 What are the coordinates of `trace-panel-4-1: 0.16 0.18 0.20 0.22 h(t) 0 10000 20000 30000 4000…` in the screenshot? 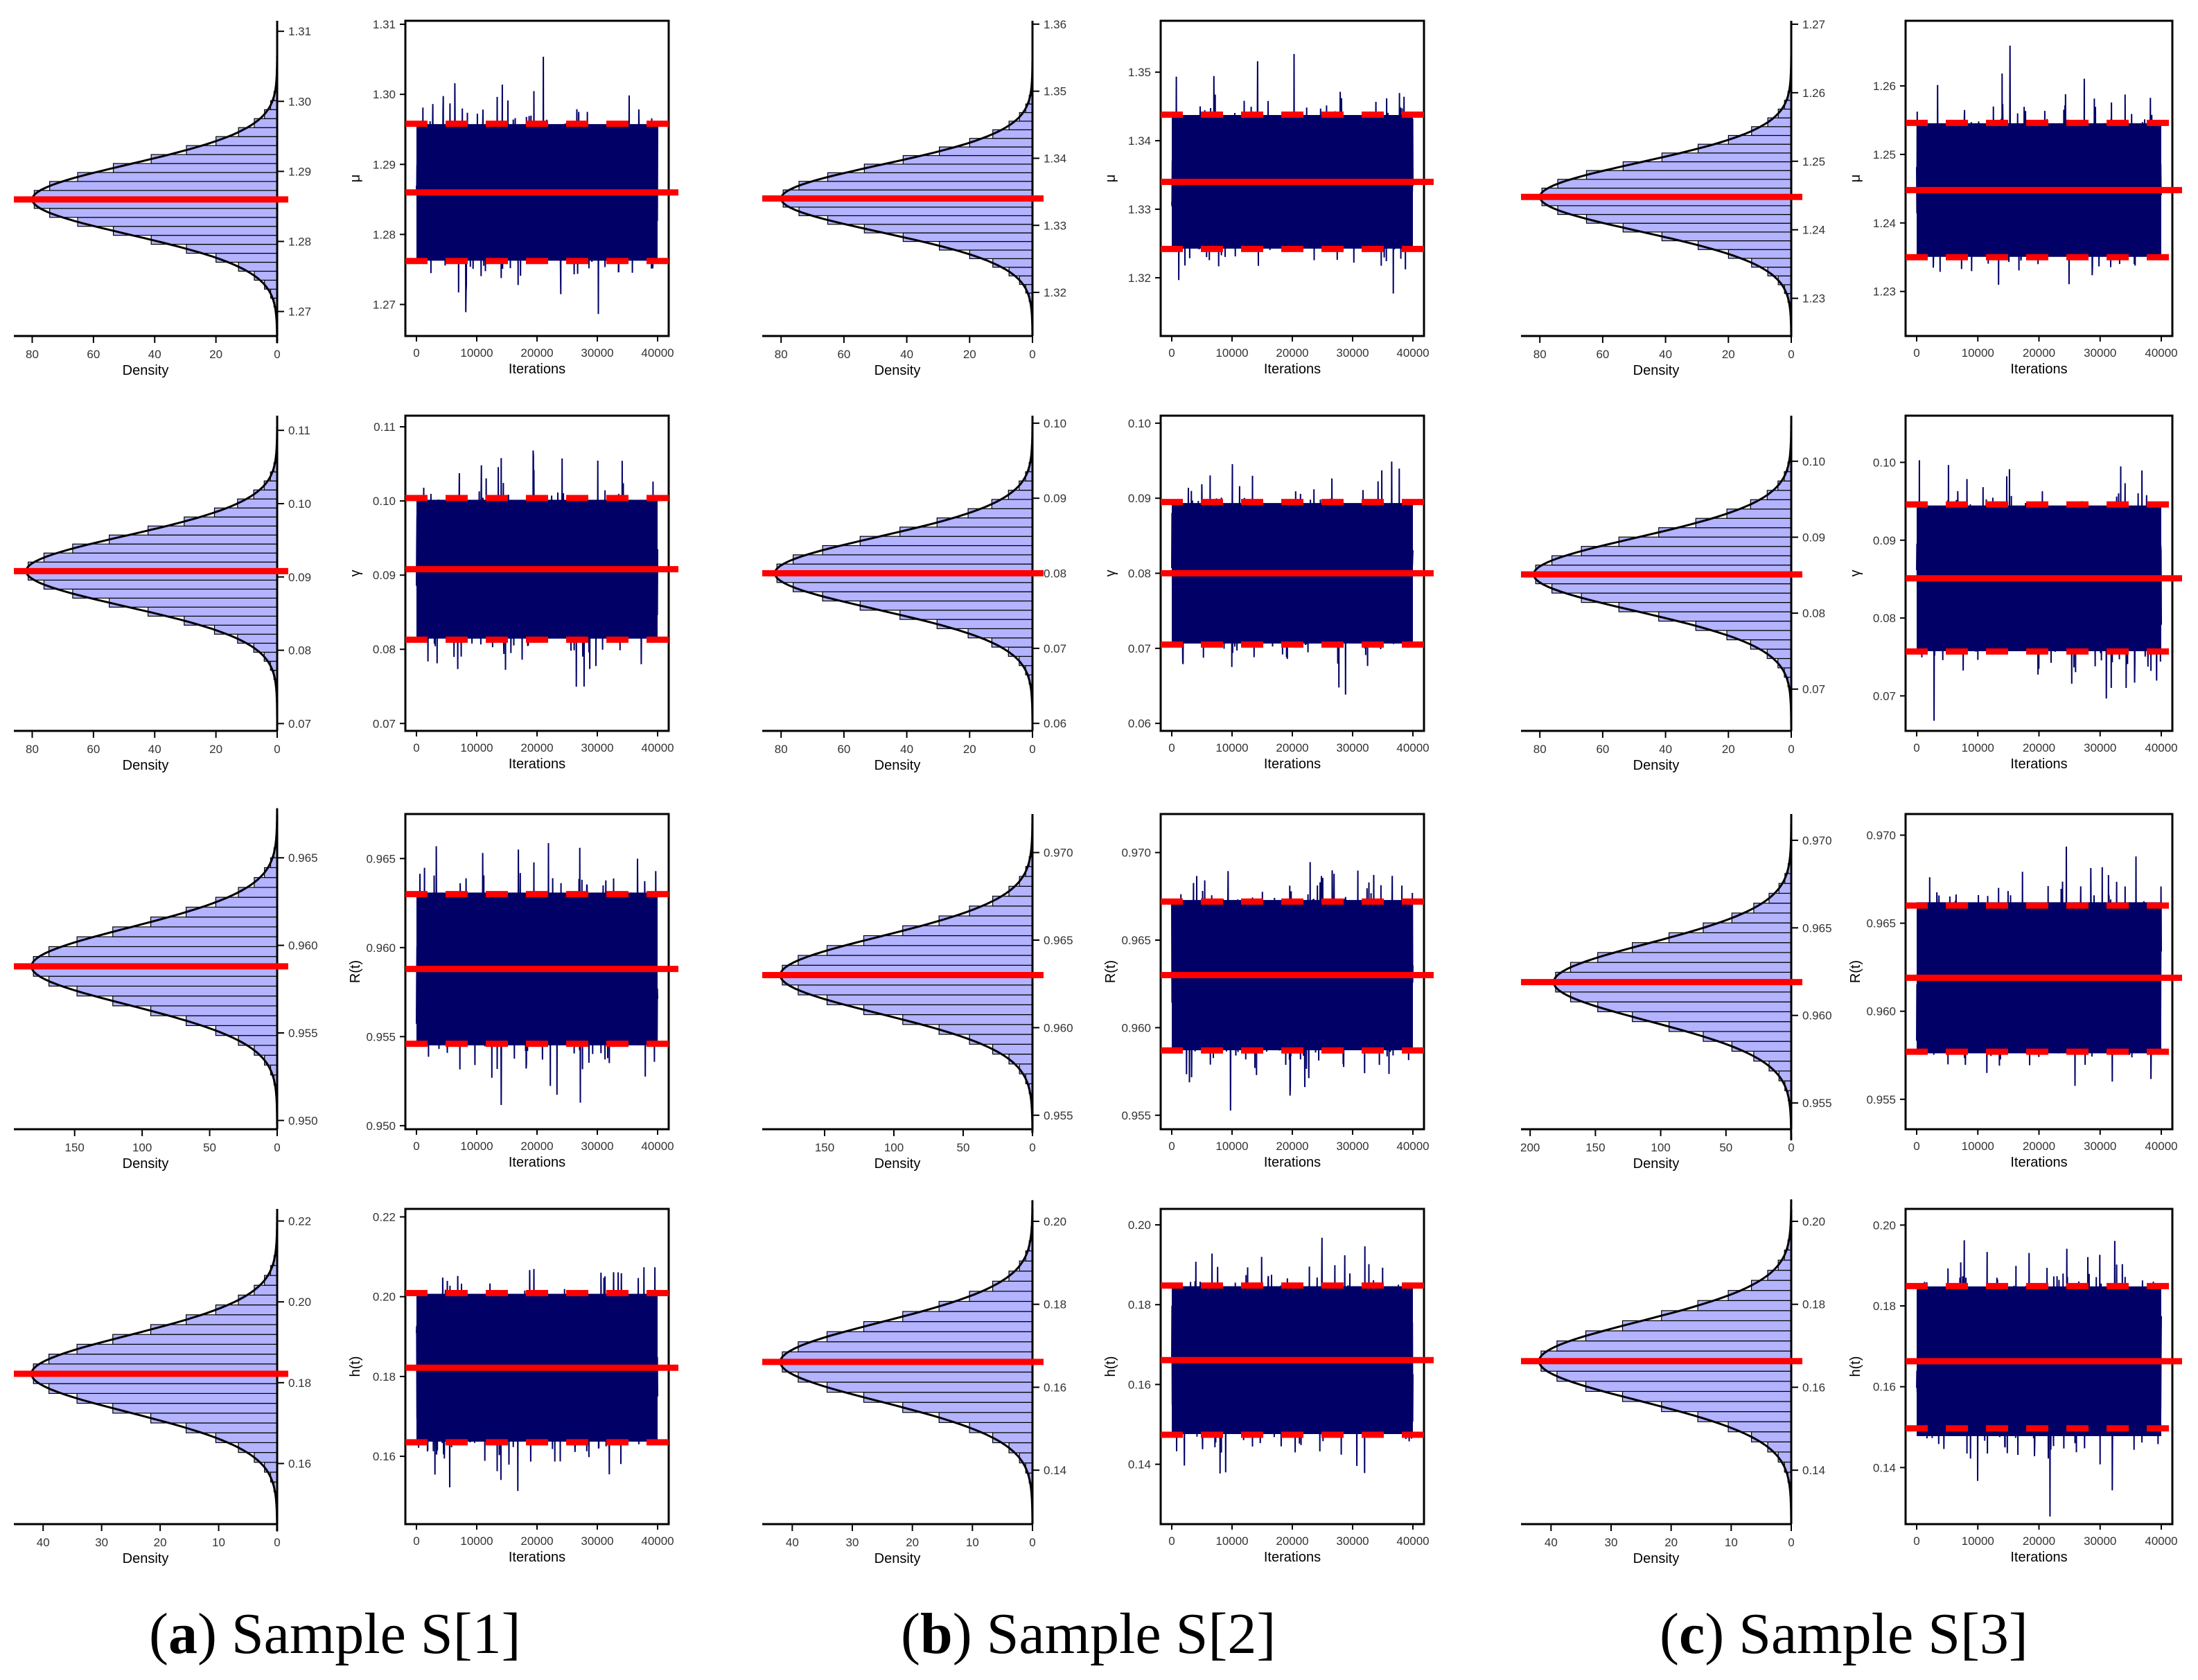 It's located at (513, 1386).